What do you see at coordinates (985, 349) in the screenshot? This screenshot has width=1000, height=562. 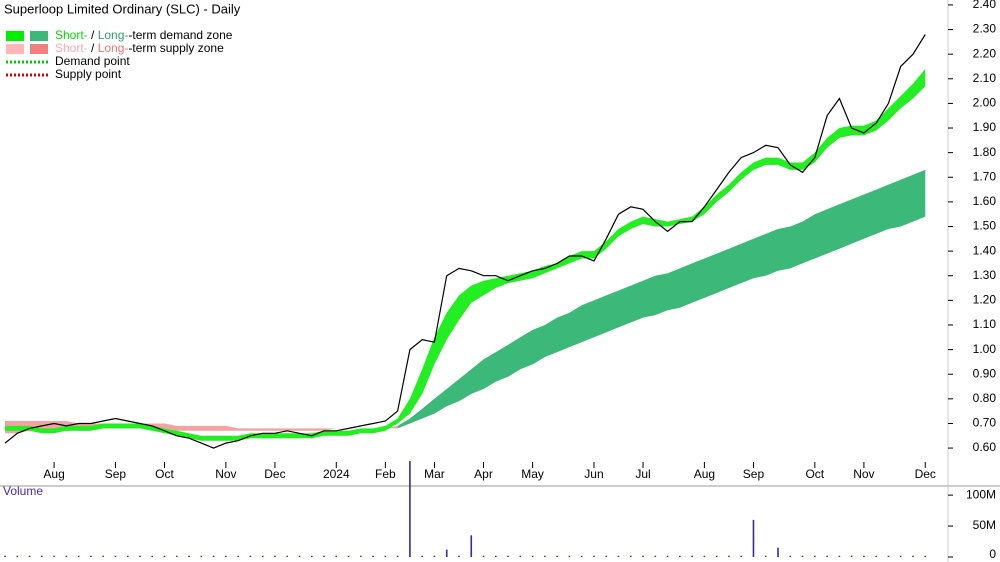 I see `y-tick-label: 1.00` at bounding box center [985, 349].